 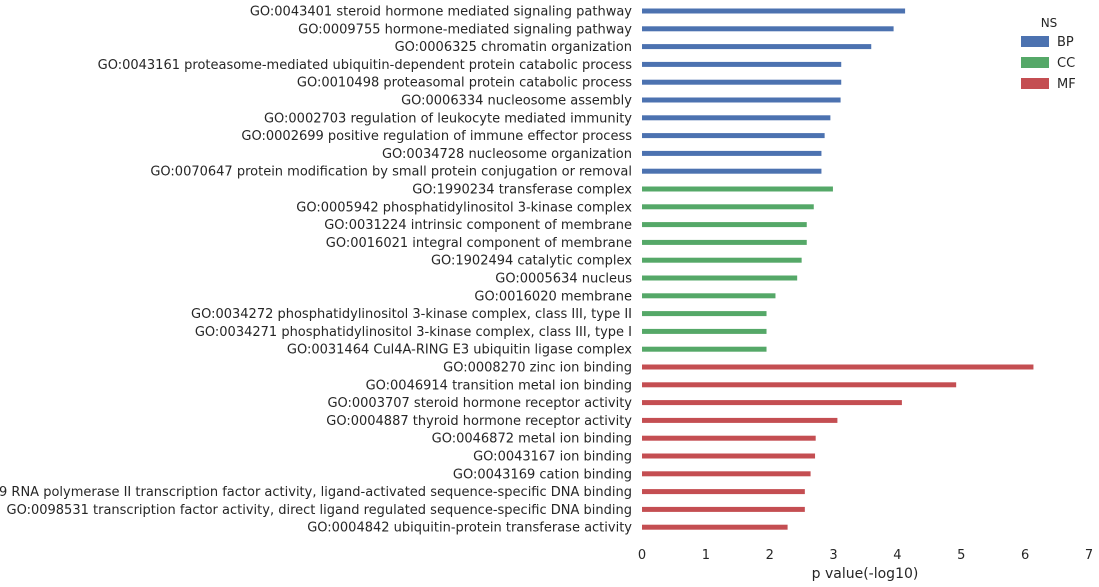 What do you see at coordinates (553, 296) in the screenshot?
I see `category-label: GO:0016020 membrane` at bounding box center [553, 296].